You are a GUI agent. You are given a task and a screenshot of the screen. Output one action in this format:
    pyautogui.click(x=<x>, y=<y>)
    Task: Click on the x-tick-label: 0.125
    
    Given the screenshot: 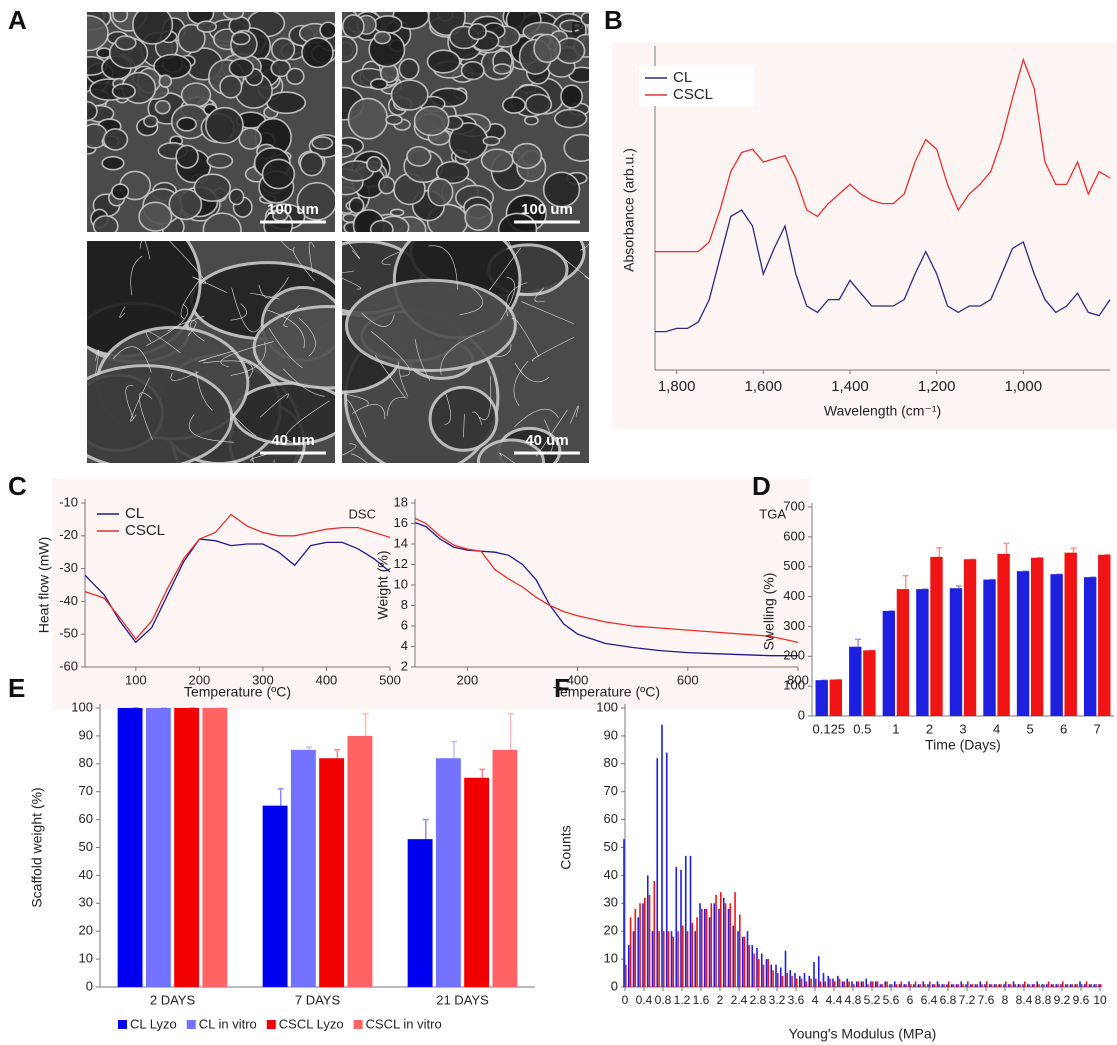 What is the action you would take?
    pyautogui.click(x=829, y=728)
    